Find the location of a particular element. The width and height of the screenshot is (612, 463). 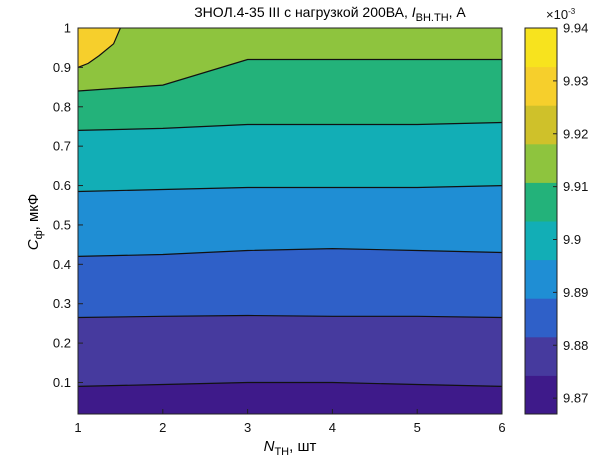

x-tick-label: 2 is located at coordinates (162, 427).